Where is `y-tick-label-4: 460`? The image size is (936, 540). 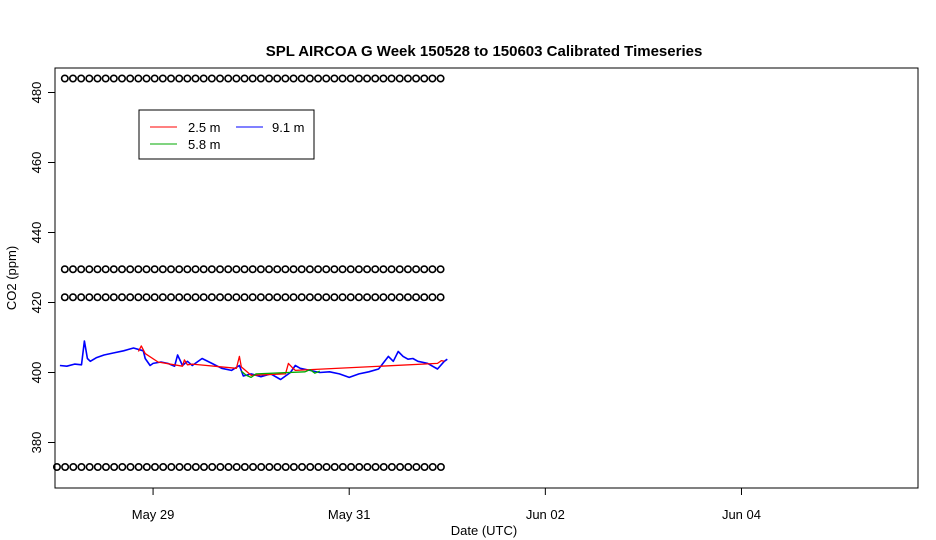 y-tick-label-4: 460 is located at coordinates (36, 163).